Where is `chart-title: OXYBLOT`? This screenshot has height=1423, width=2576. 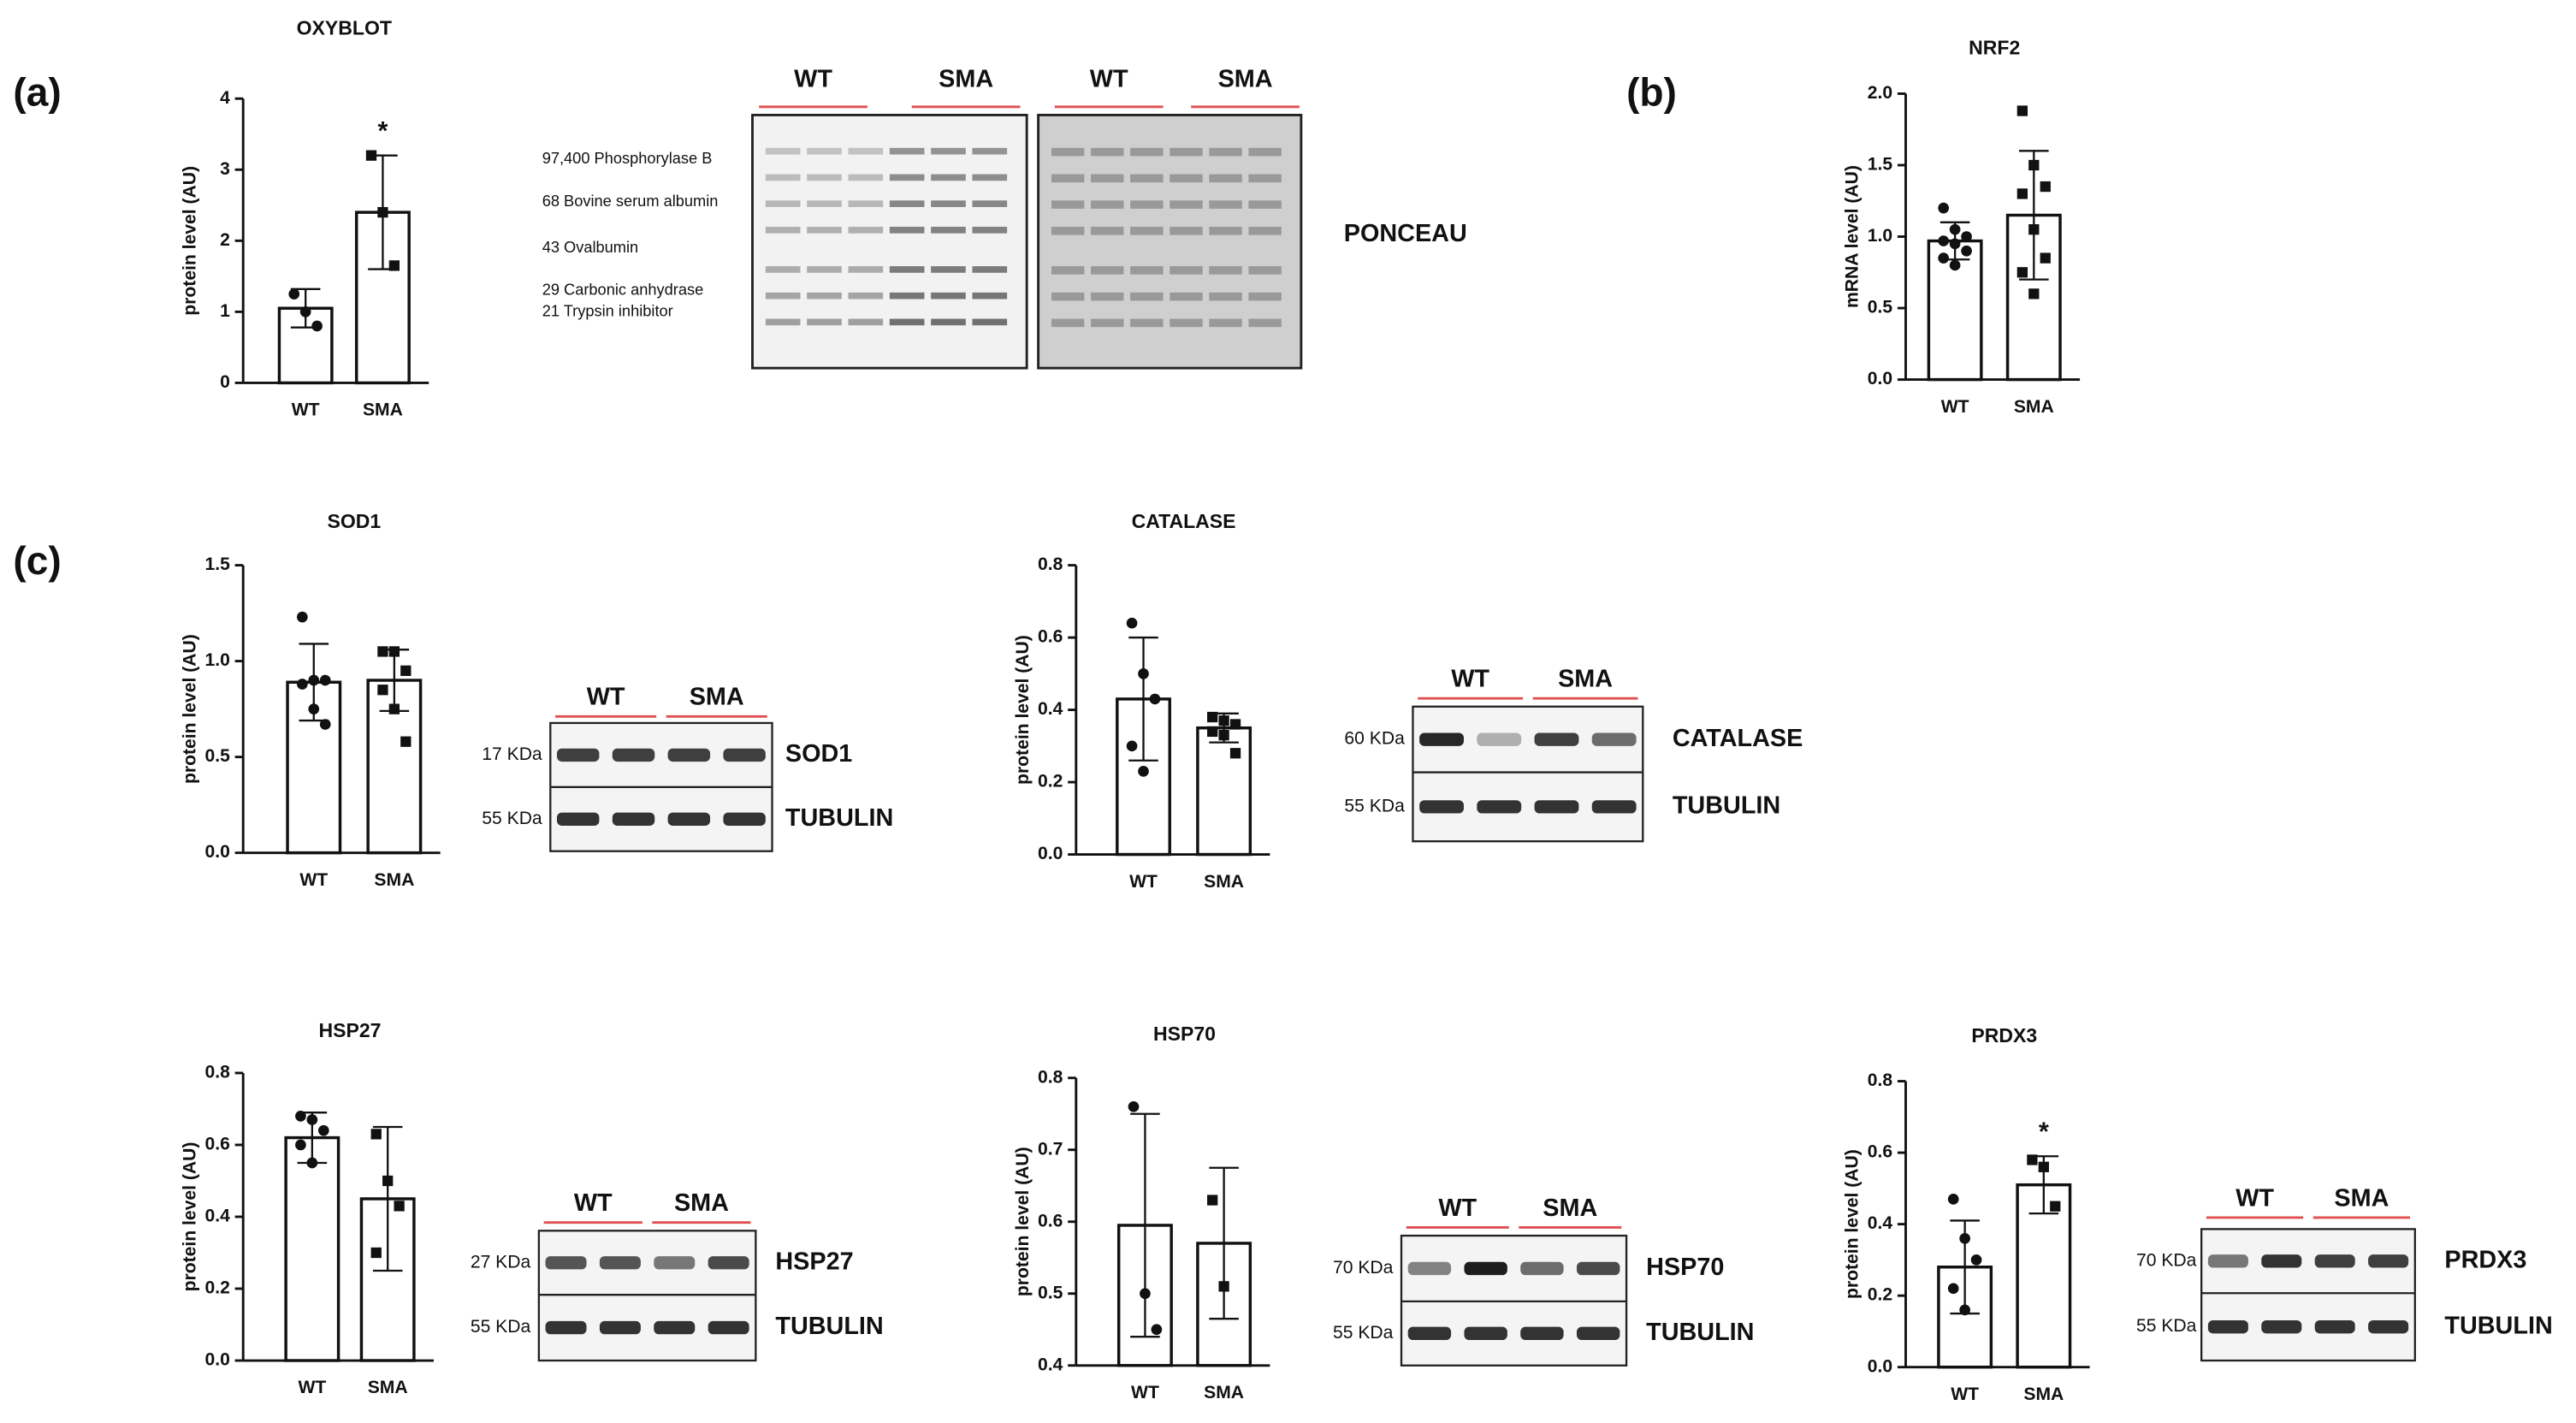
chart-title: OXYBLOT is located at coordinates (344, 28).